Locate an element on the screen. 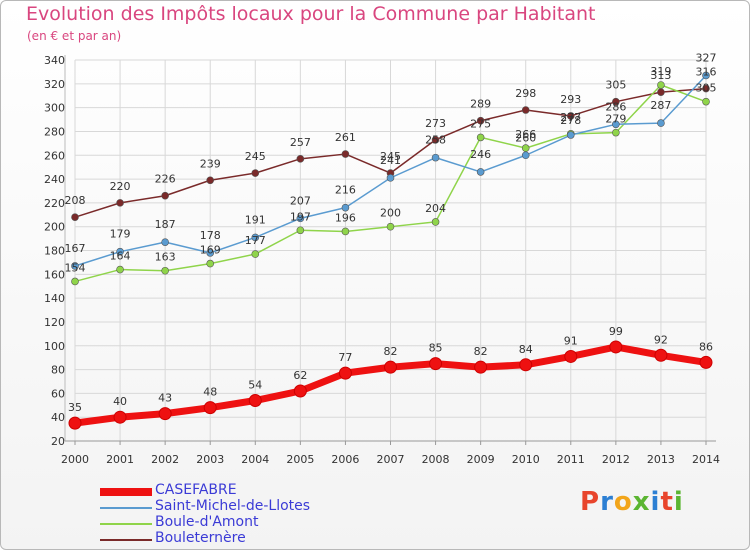 The width and height of the screenshot is (750, 550). data-label-boule-d-amont: 266 is located at coordinates (525, 134).